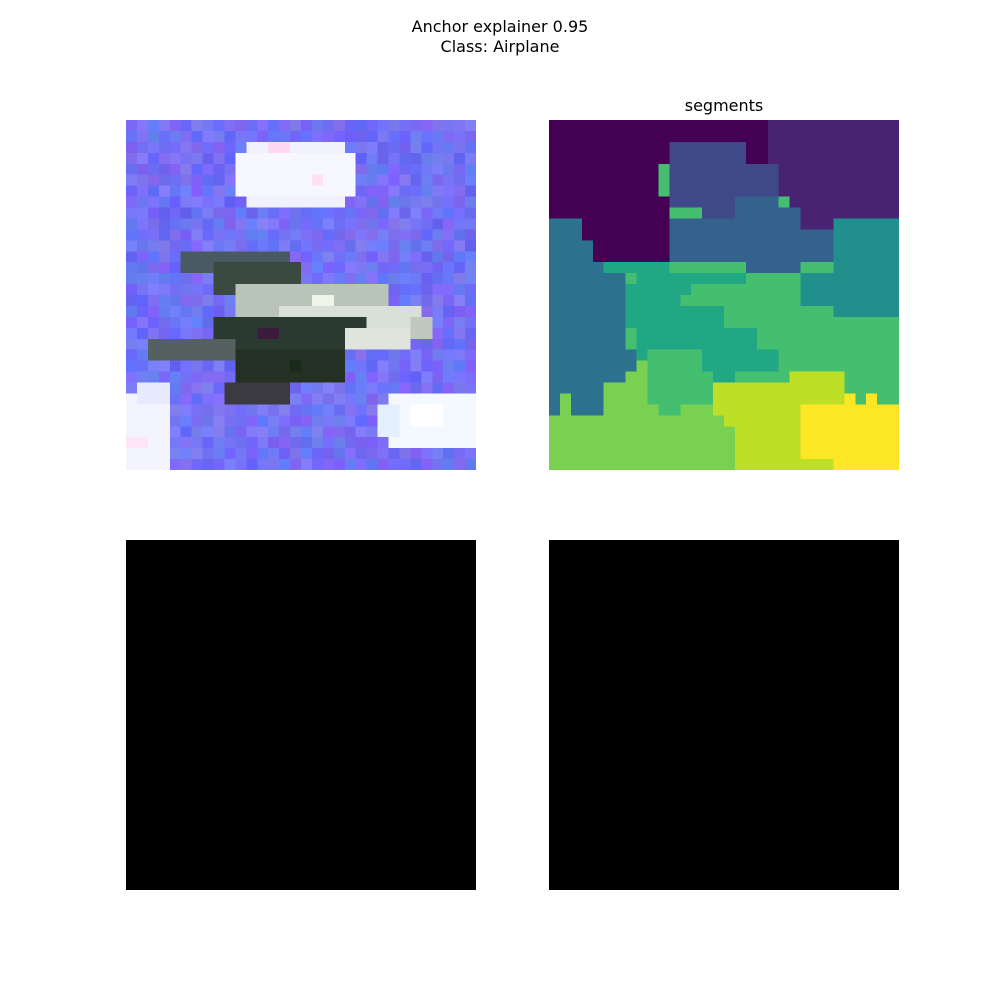 The height and width of the screenshot is (1000, 1000). What do you see at coordinates (295, 174) in the screenshot?
I see `cloud-top` at bounding box center [295, 174].